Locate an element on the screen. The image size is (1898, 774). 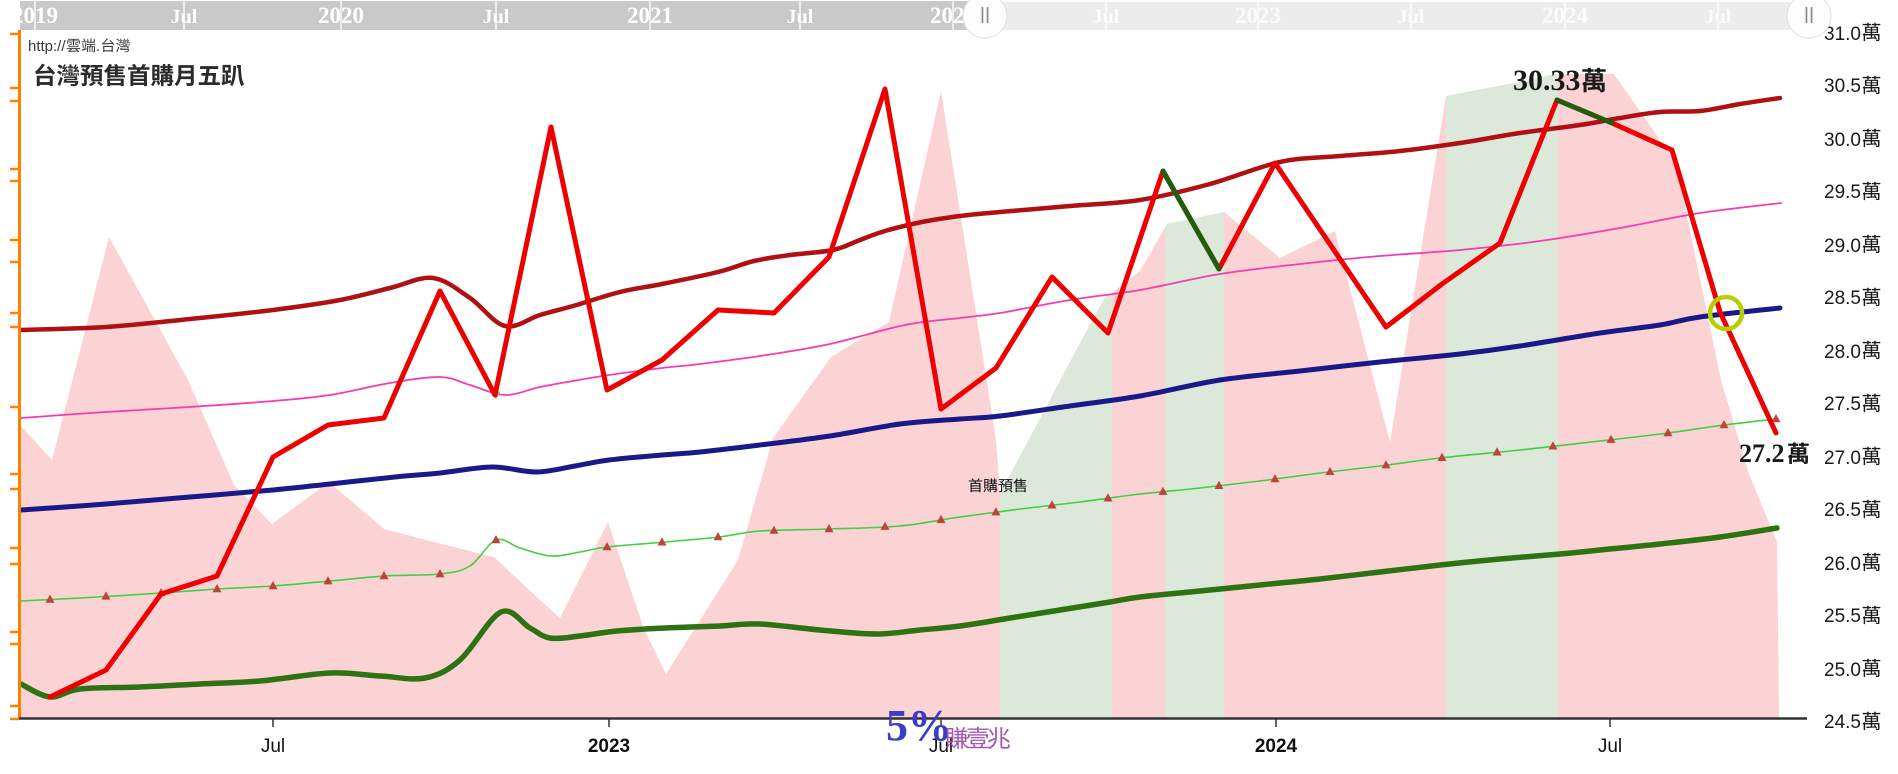
svg-text: 24.5 is located at coordinates (1842, 722).